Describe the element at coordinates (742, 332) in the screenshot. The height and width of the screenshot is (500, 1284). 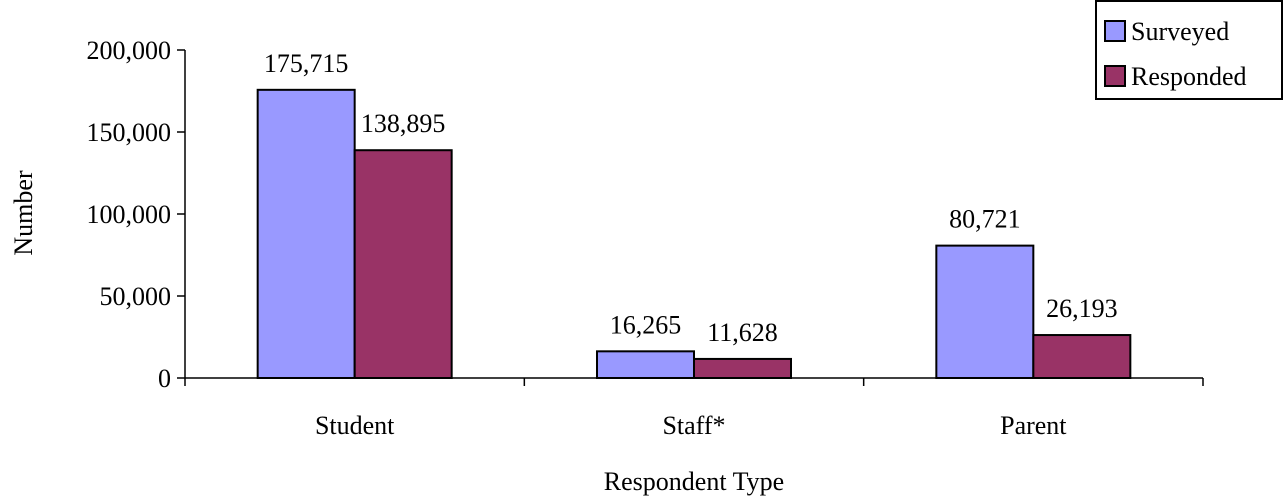
I see `data-label: 11,628` at that location.